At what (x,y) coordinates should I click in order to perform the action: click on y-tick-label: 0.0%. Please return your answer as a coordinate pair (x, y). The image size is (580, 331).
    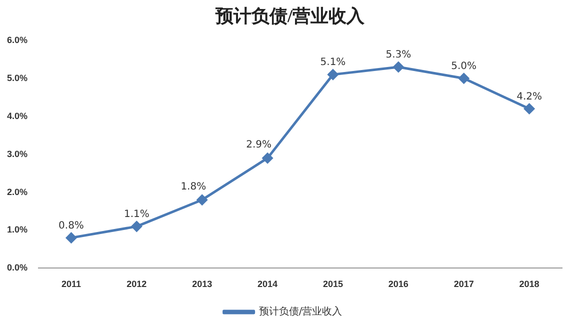
    Looking at the image, I should click on (17, 267).